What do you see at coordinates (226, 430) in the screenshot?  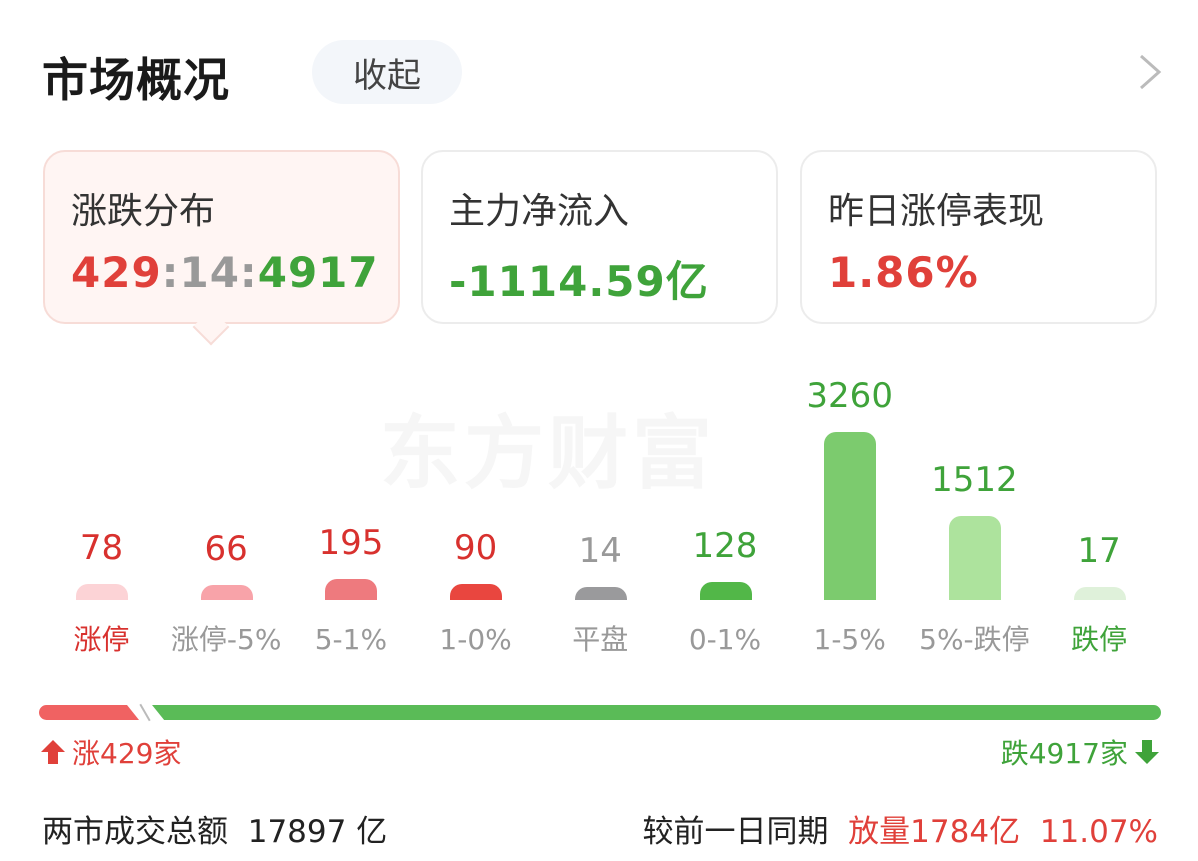 I see `chart-column: 66 涨停-5%` at bounding box center [226, 430].